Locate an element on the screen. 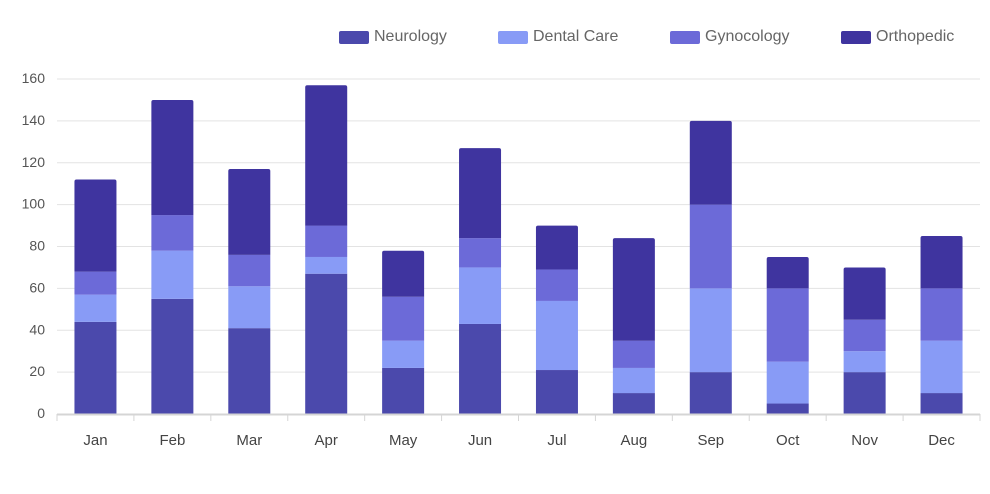 The image size is (990, 494). x-tick-label: Jul is located at coordinates (556, 440).